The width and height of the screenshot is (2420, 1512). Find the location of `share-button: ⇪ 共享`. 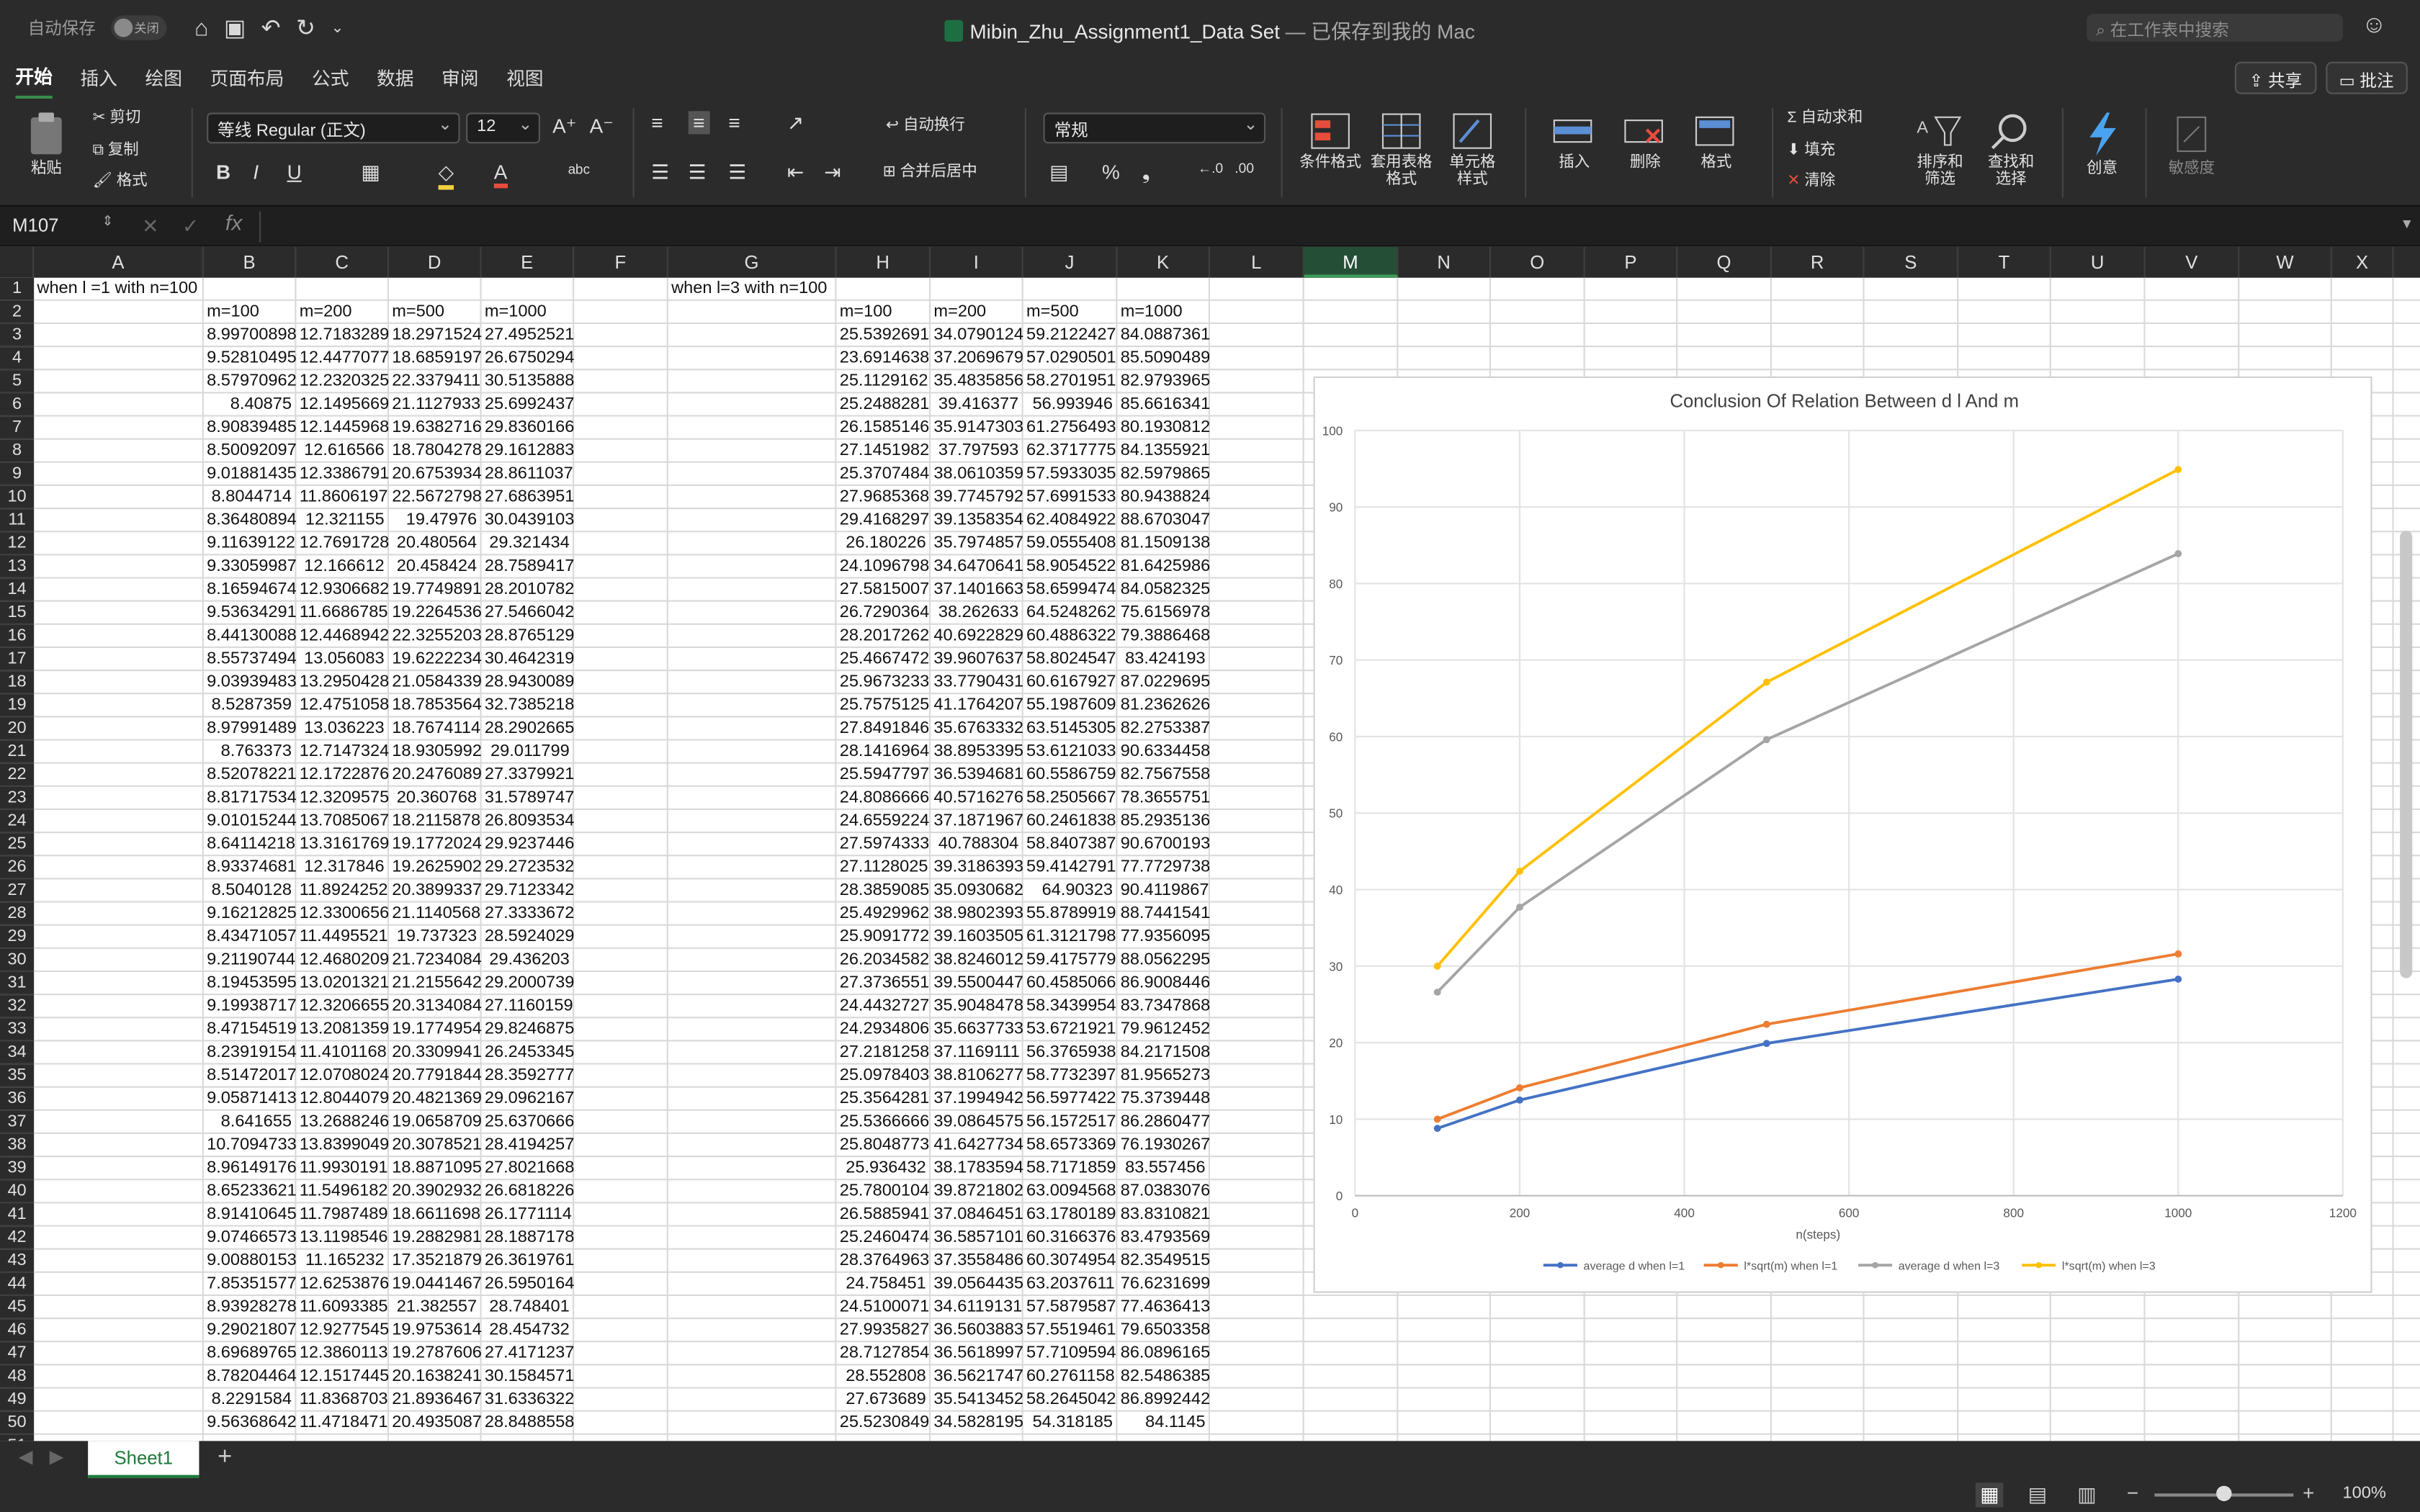

share-button: ⇪ 共享 is located at coordinates (2275, 77).